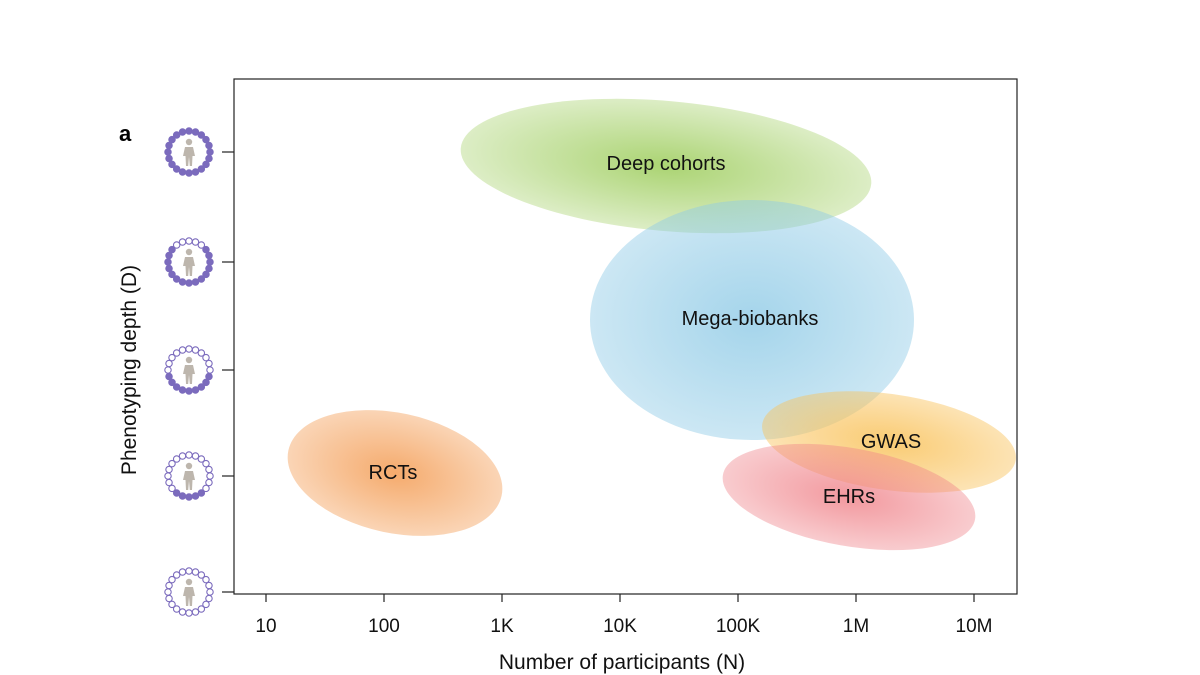 Image resolution: width=1200 pixels, height=675 pixels. I want to click on depth-icons, so click(189, 372).